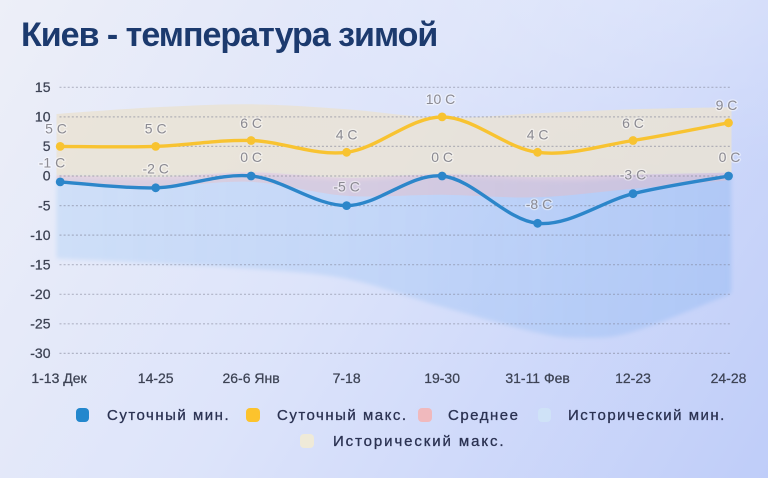 This screenshot has width=768, height=478. What do you see at coordinates (155, 169) in the screenshot?
I see `svg-text: -2 C` at bounding box center [155, 169].